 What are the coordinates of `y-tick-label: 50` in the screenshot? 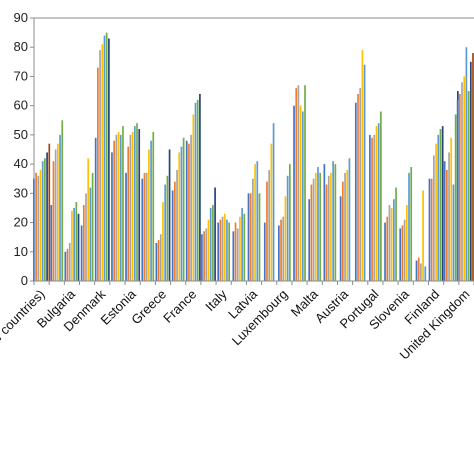 It's located at (21, 134).